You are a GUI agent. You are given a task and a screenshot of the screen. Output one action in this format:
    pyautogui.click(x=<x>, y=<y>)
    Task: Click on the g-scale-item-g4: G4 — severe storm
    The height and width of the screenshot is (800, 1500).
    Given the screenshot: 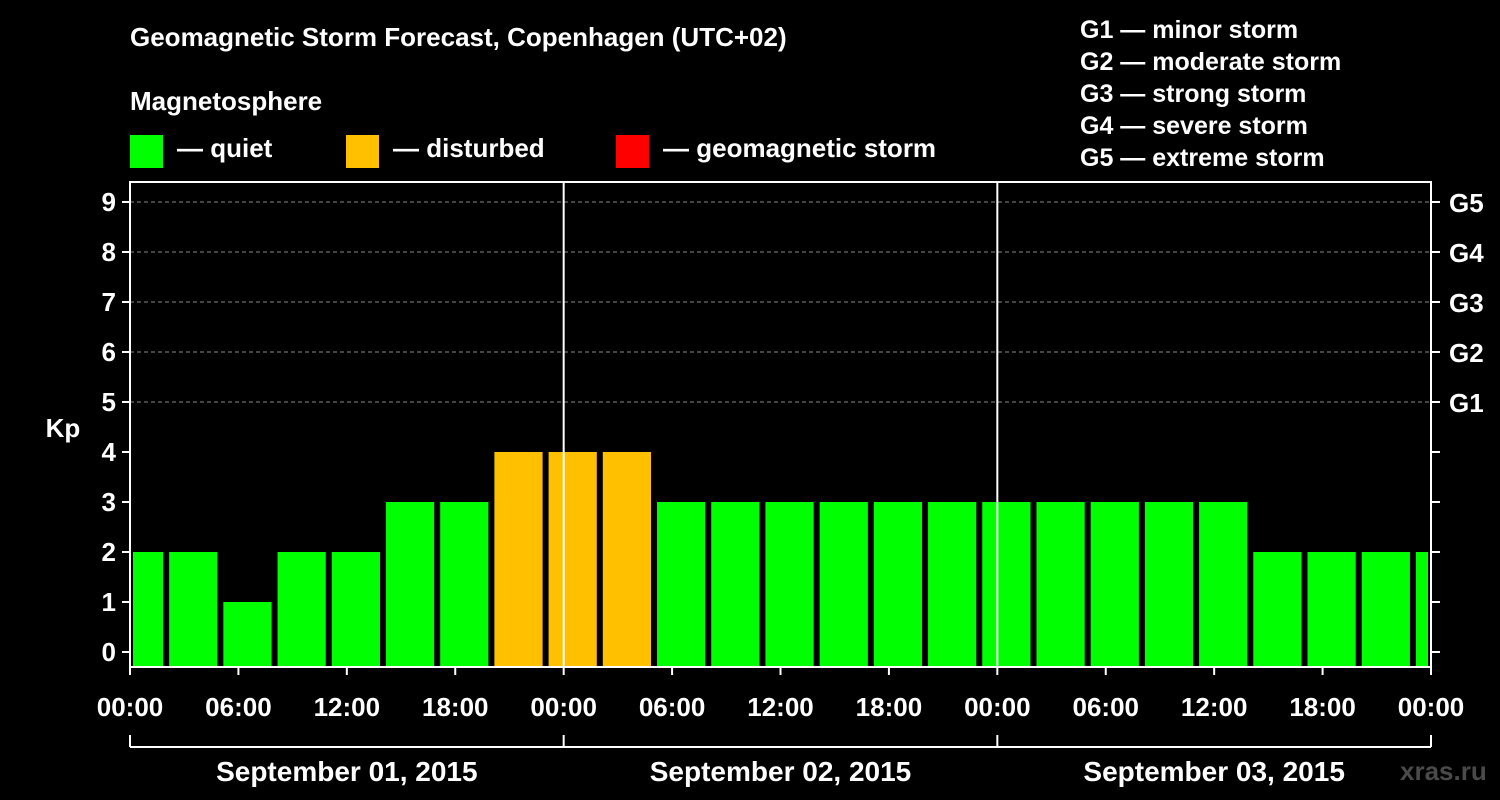 What is the action you would take?
    pyautogui.click(x=1194, y=126)
    